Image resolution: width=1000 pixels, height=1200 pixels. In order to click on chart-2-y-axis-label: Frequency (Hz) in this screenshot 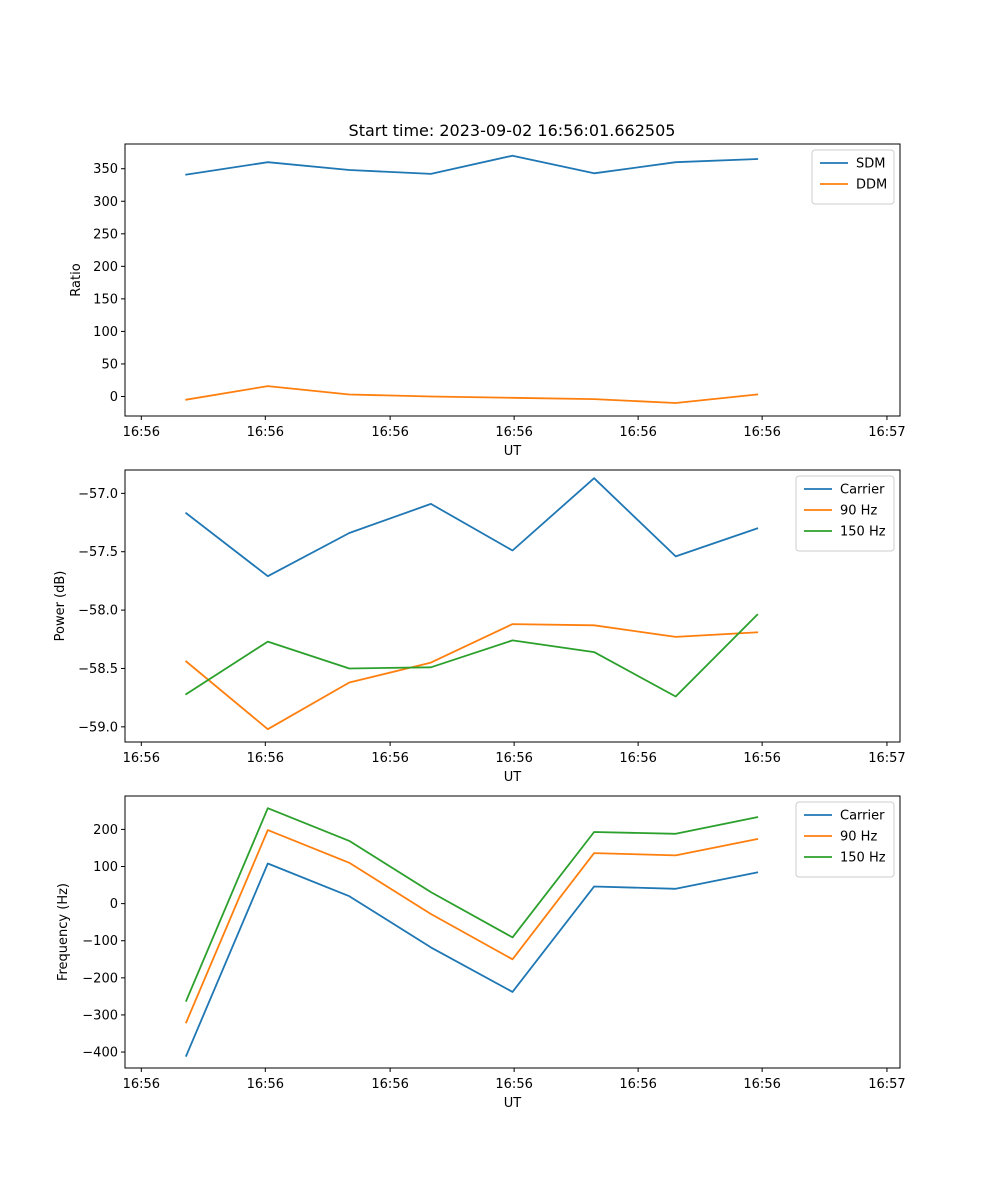, I will do `click(63, 932)`.